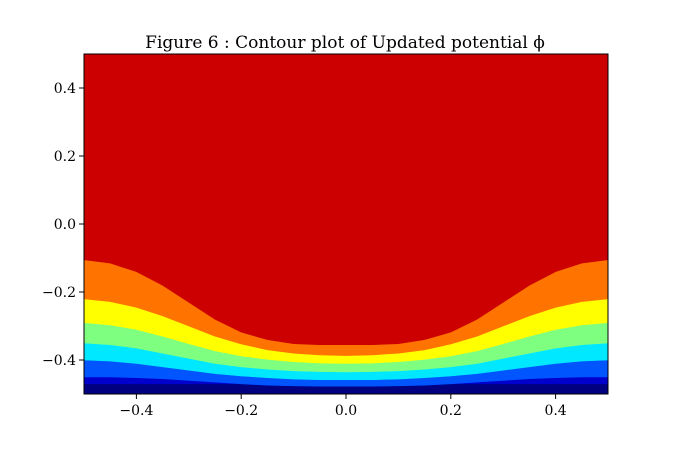 The height and width of the screenshot is (450, 675). I want to click on y-tick-label: 0.0, so click(65, 225).